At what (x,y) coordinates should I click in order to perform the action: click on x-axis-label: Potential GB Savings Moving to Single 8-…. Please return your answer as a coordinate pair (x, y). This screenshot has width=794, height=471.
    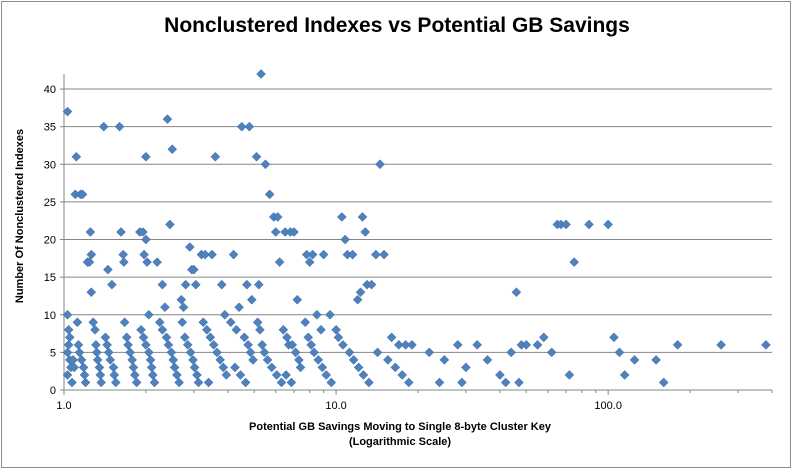
    Looking at the image, I should click on (400, 435).